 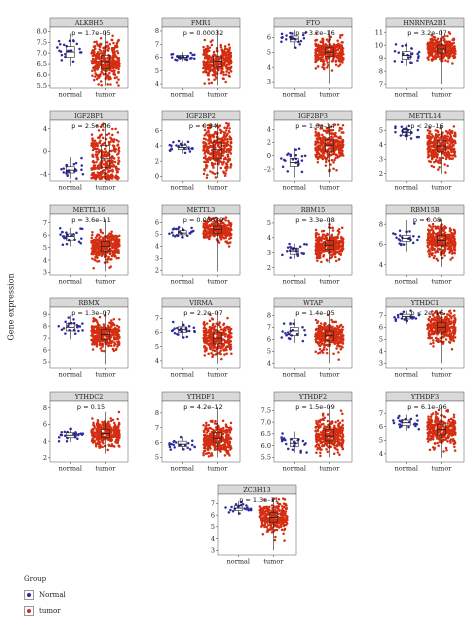 I want to click on p-value-label: p = 3.2e–07, so click(x=427, y=33).